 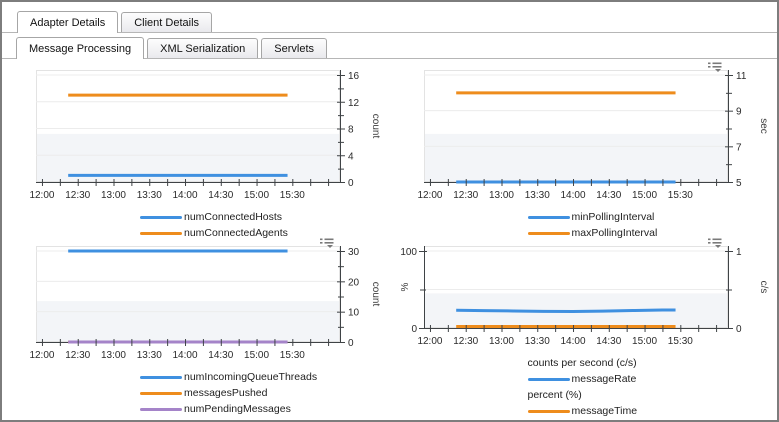 What do you see at coordinates (68, 22) in the screenshot?
I see `tab-adapter-details: Adapter Details` at bounding box center [68, 22].